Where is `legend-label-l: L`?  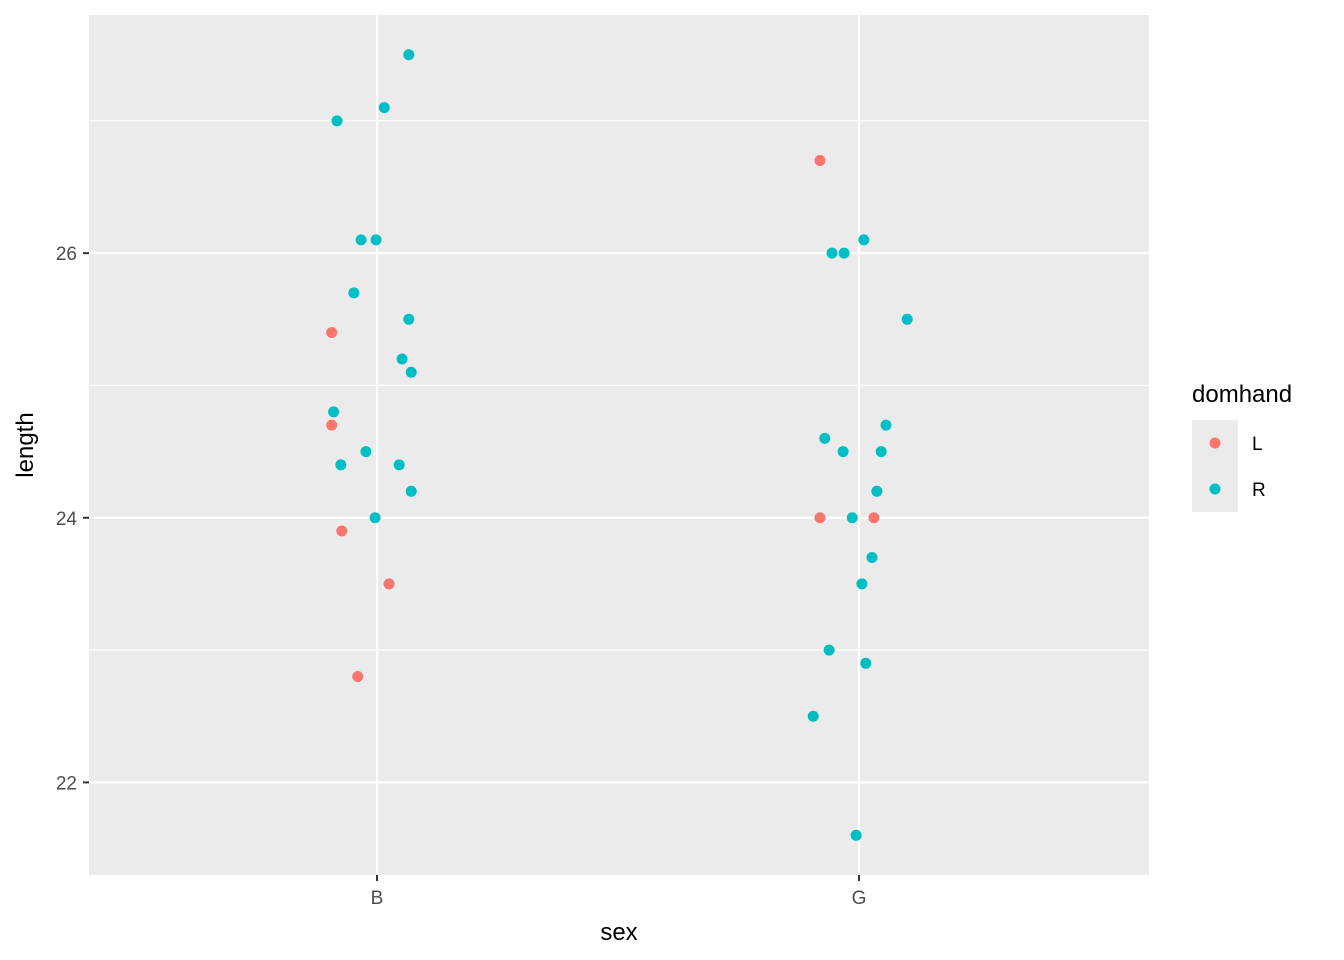 legend-label-l: L is located at coordinates (1257, 444).